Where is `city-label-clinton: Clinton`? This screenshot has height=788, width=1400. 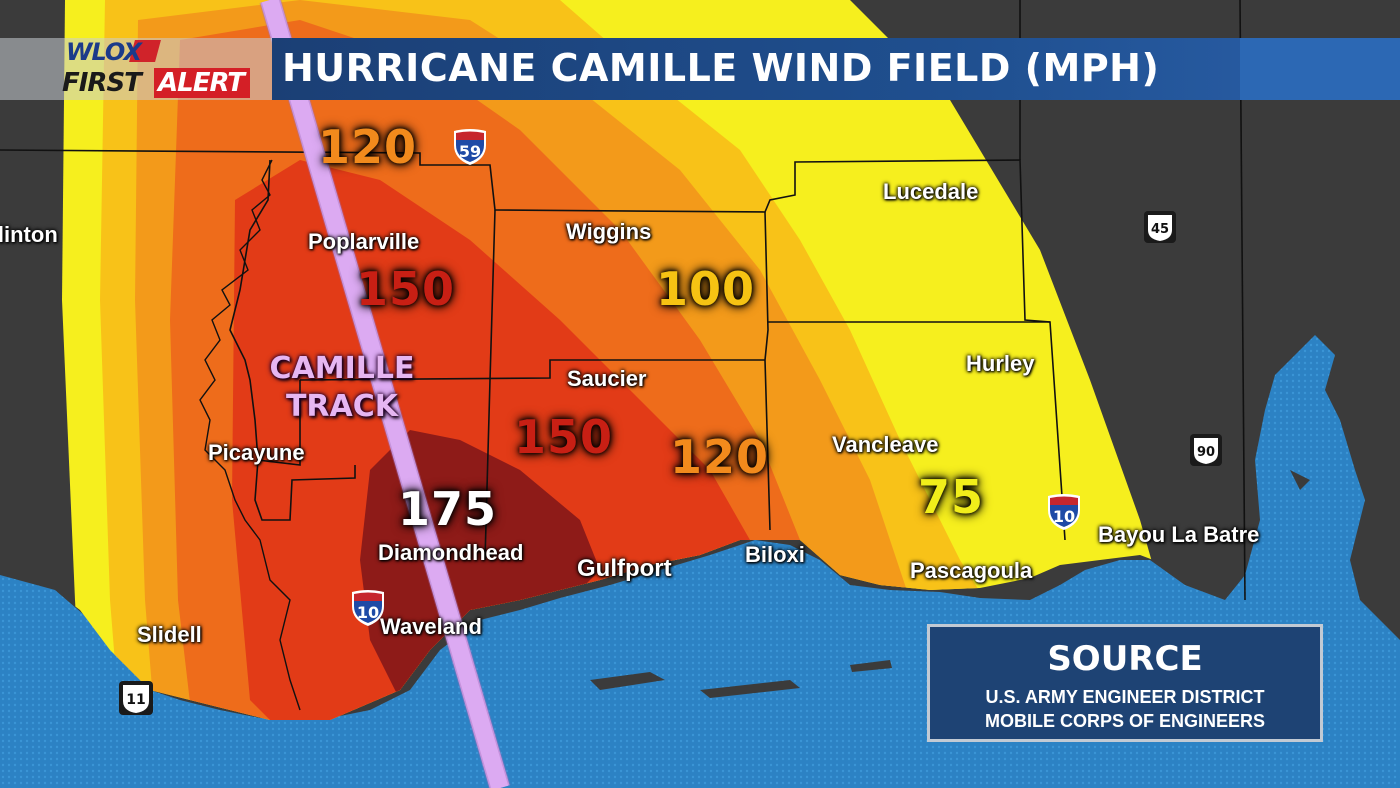 city-label-clinton: Clinton is located at coordinates (29, 234).